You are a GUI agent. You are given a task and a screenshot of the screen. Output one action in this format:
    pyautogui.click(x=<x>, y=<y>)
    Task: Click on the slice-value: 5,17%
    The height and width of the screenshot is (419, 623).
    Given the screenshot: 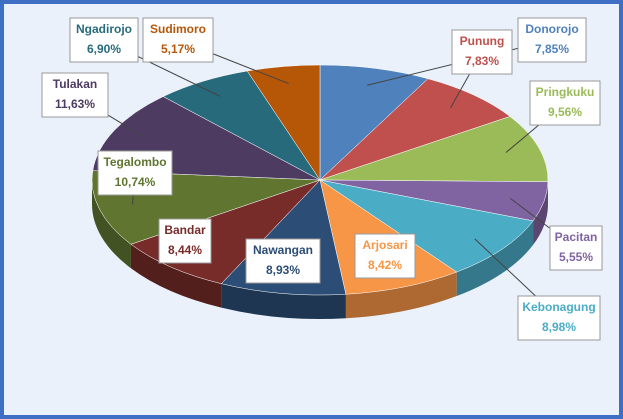 What is the action you would take?
    pyautogui.click(x=178, y=49)
    